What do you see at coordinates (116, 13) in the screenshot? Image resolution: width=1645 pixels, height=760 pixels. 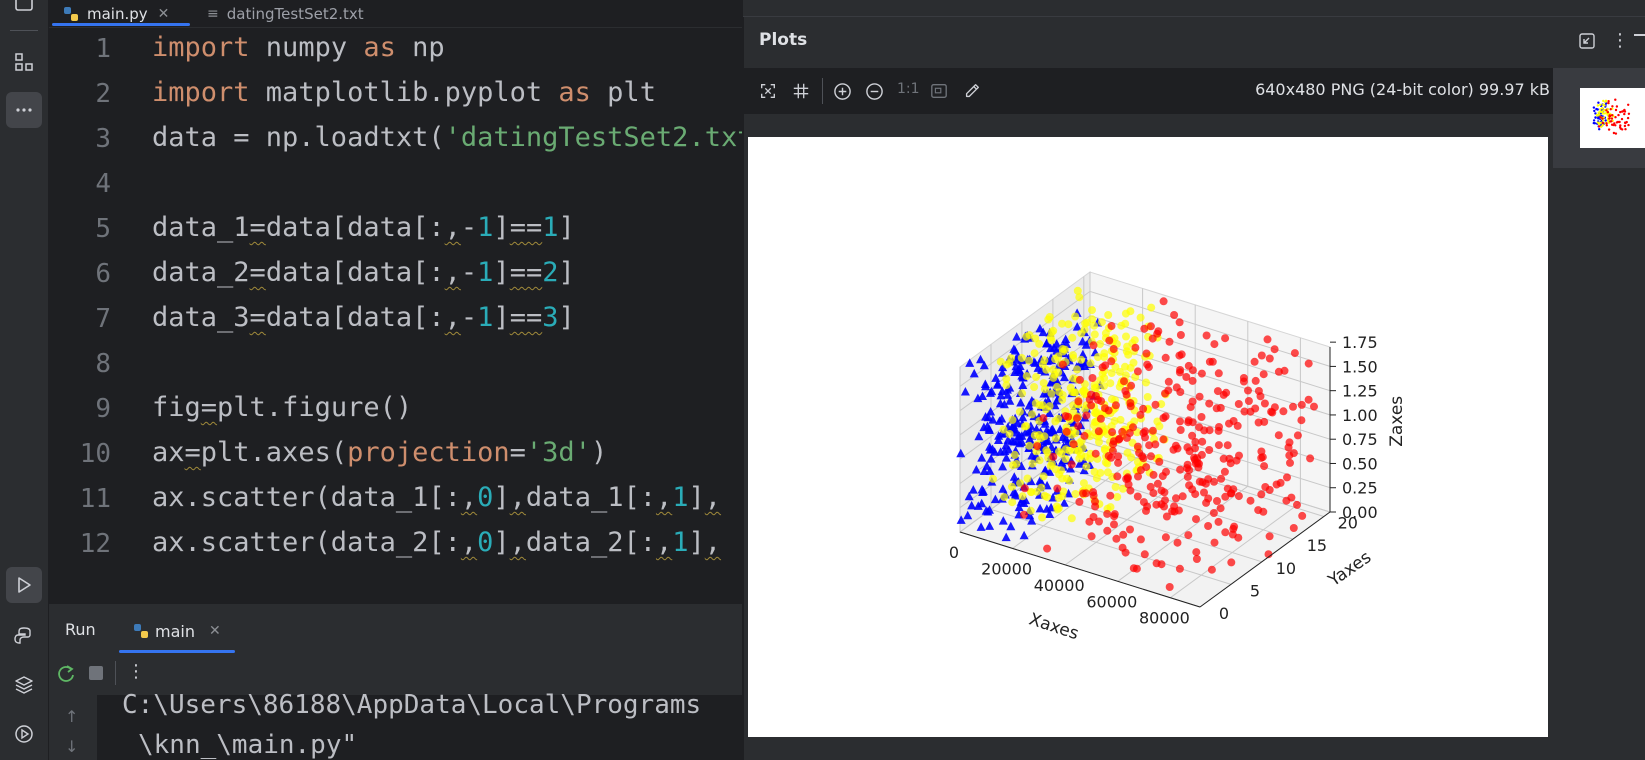 I see `tab-main-py: main.py ✕` at bounding box center [116, 13].